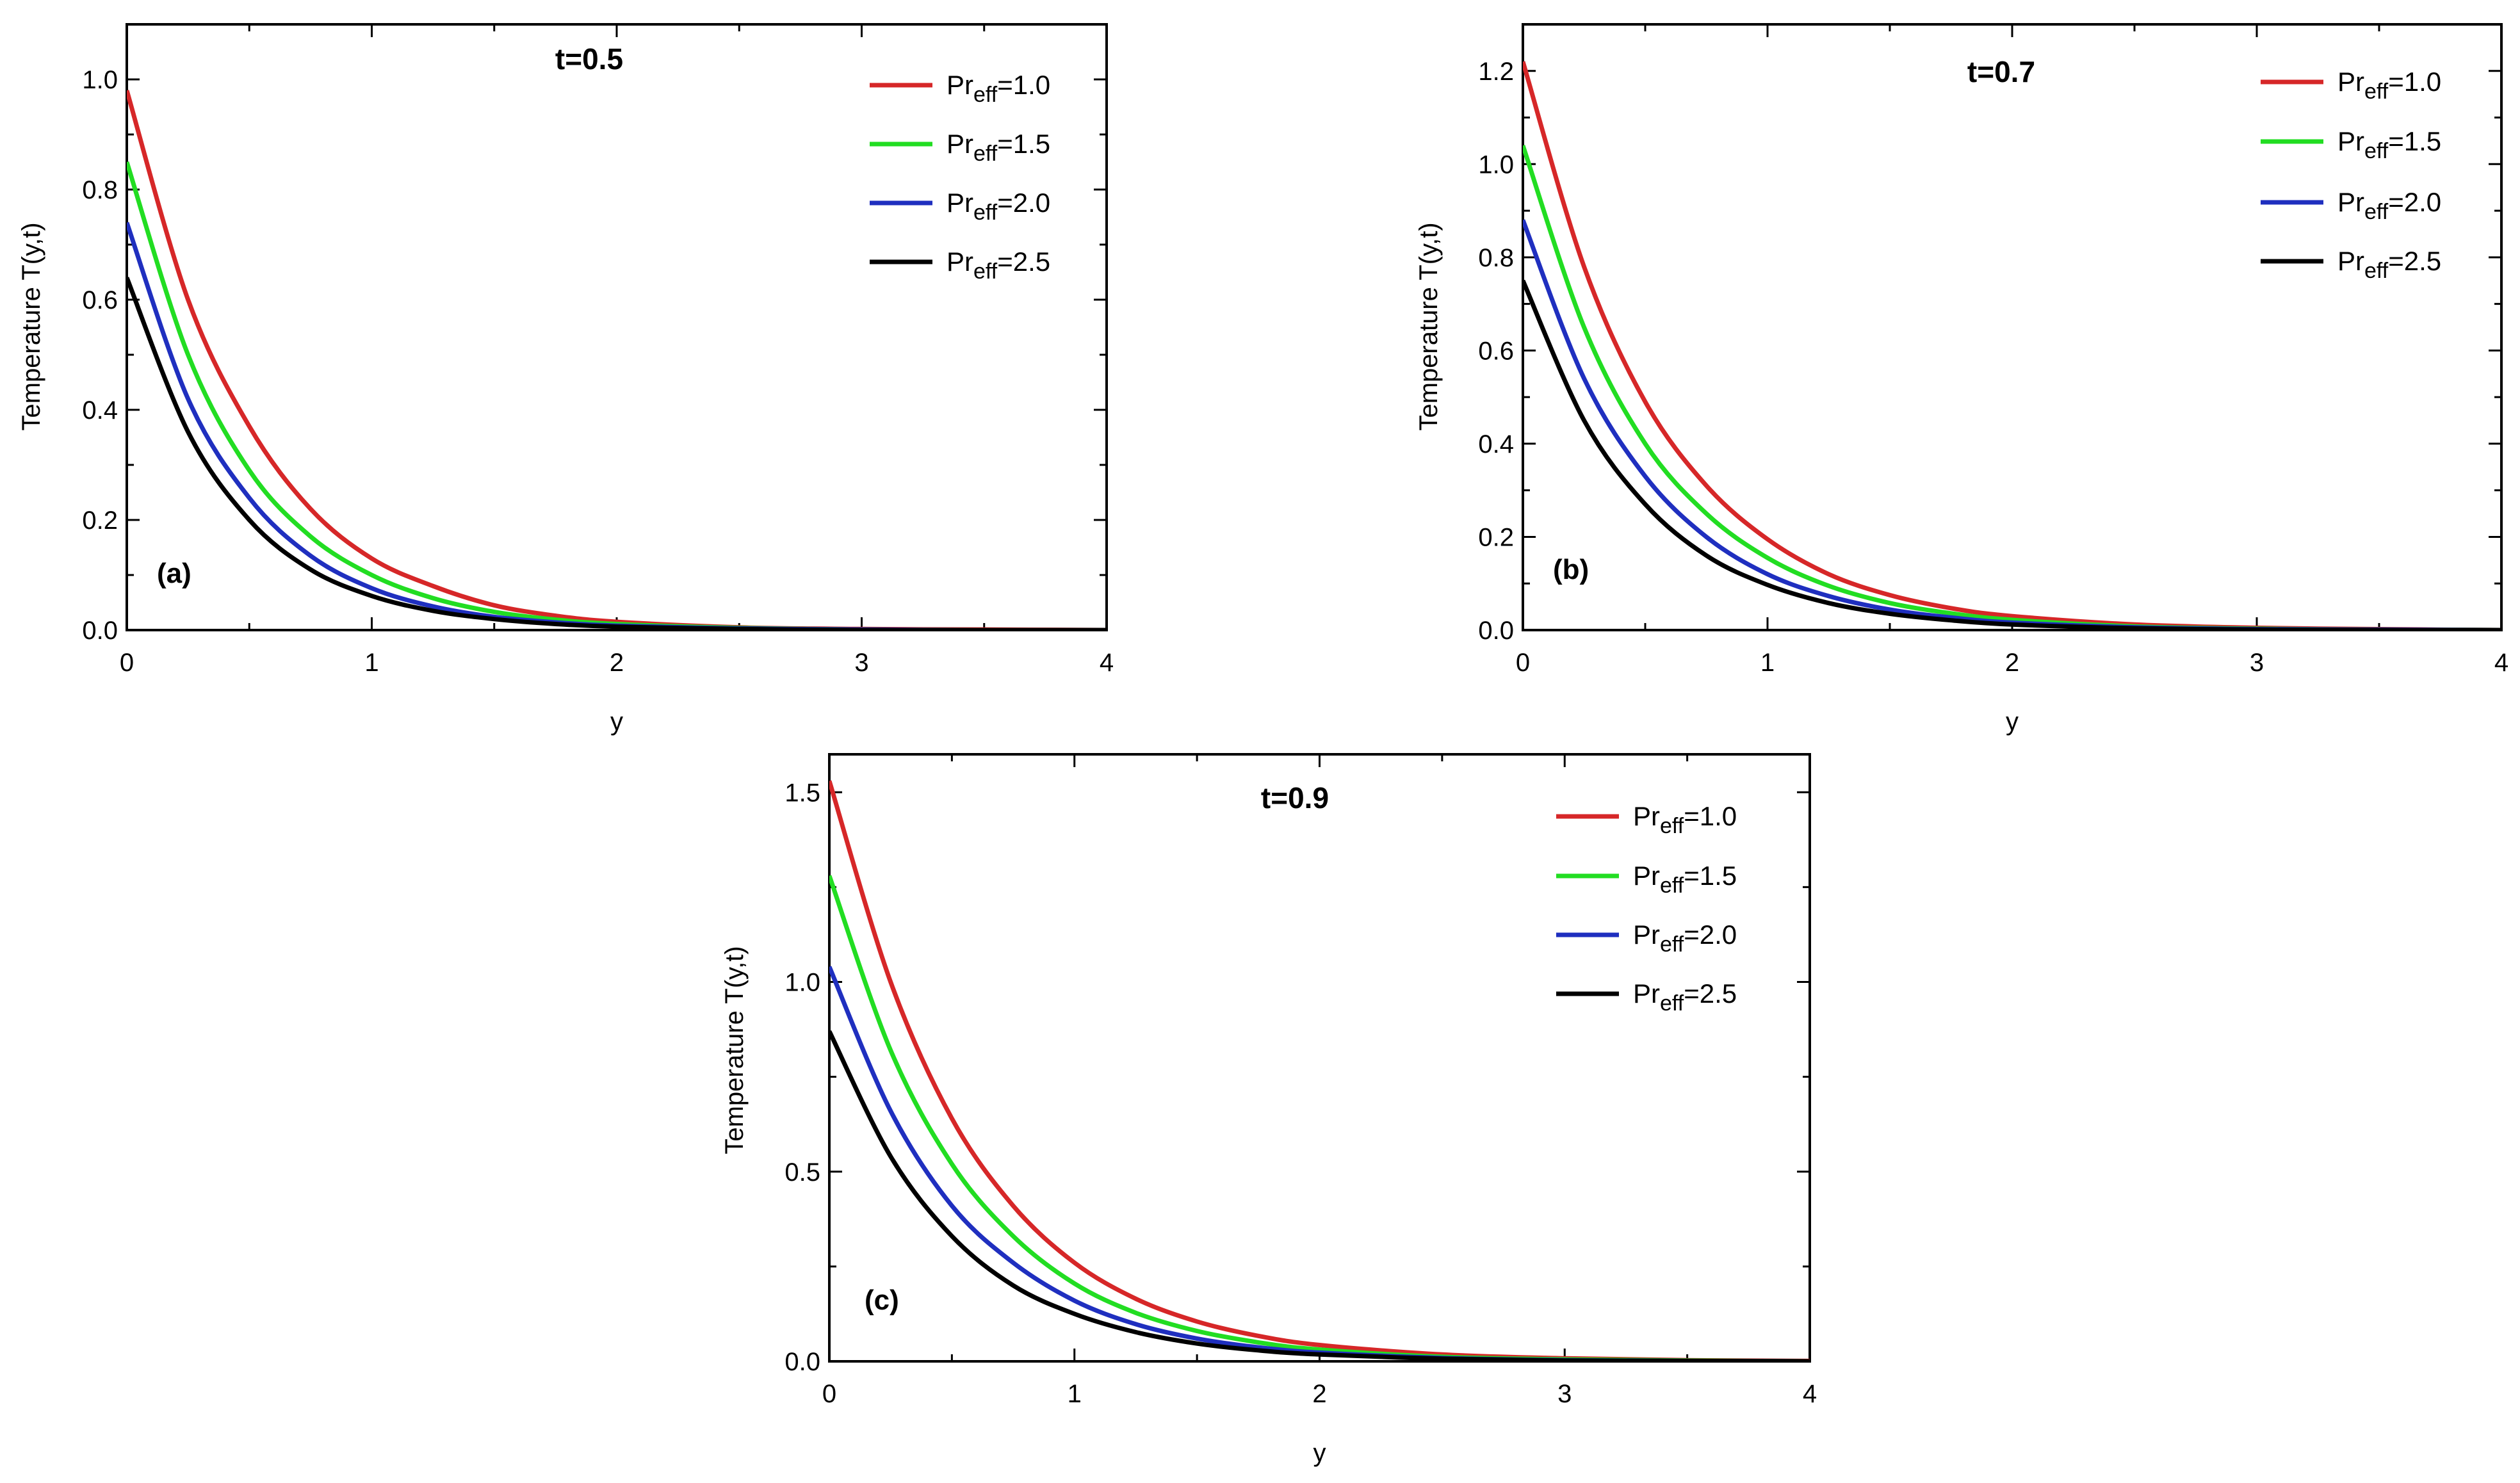  Describe the element at coordinates (802, 1172) in the screenshot. I see `y-tick-label: 0.5` at that location.